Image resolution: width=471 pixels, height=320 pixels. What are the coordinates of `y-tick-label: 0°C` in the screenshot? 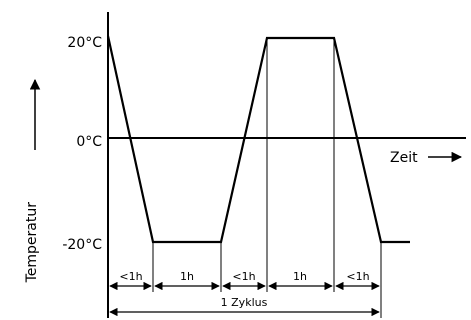 It's located at (89, 142).